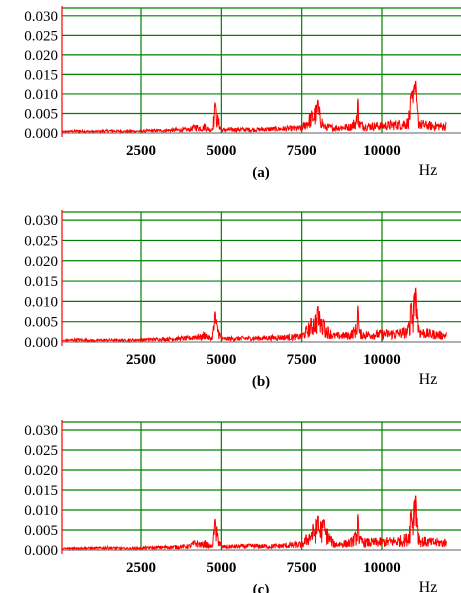 The width and height of the screenshot is (461, 593). I want to click on panel-label: (c), so click(261, 587).